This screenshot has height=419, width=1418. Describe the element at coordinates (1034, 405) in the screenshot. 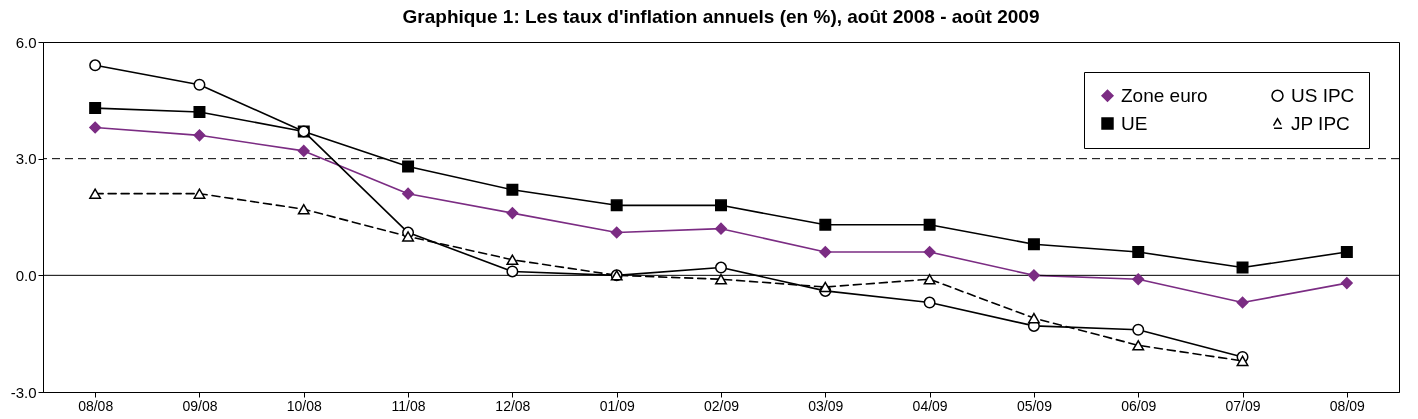

I see `x-tick-label: 05/09` at that location.